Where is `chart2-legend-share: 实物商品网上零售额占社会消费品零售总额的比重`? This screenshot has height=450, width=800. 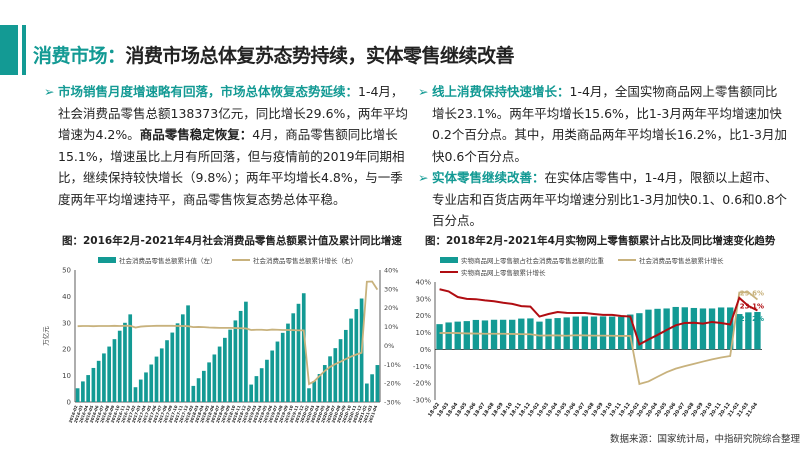
chart2-legend-share: 实物商品网上零售额占社会消费品零售总额的比重 is located at coordinates (522, 260).